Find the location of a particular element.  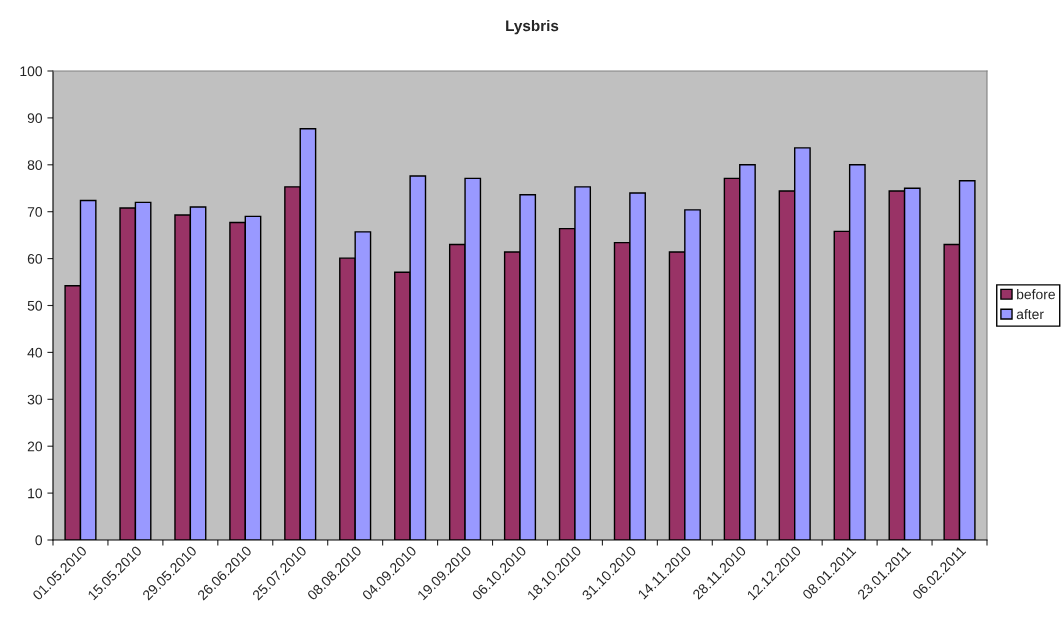

chart-title: Lysbris is located at coordinates (532, 27).